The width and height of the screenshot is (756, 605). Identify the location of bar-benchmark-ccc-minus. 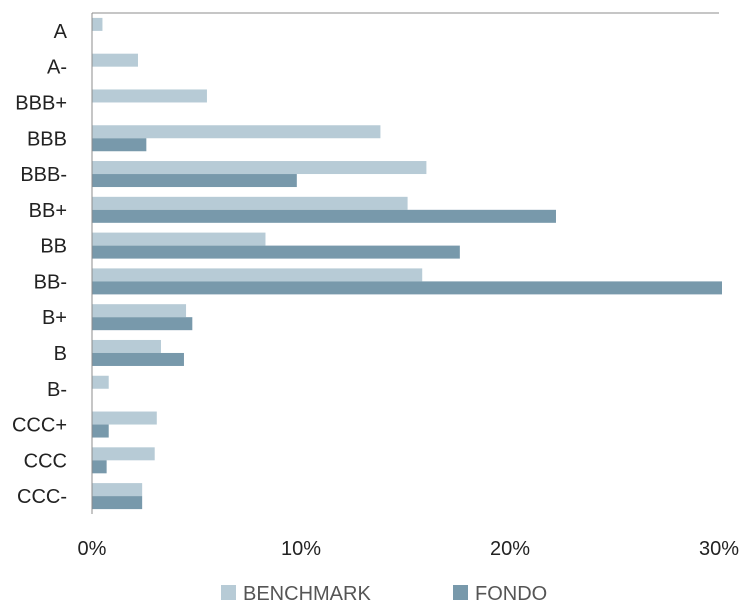
(117, 490).